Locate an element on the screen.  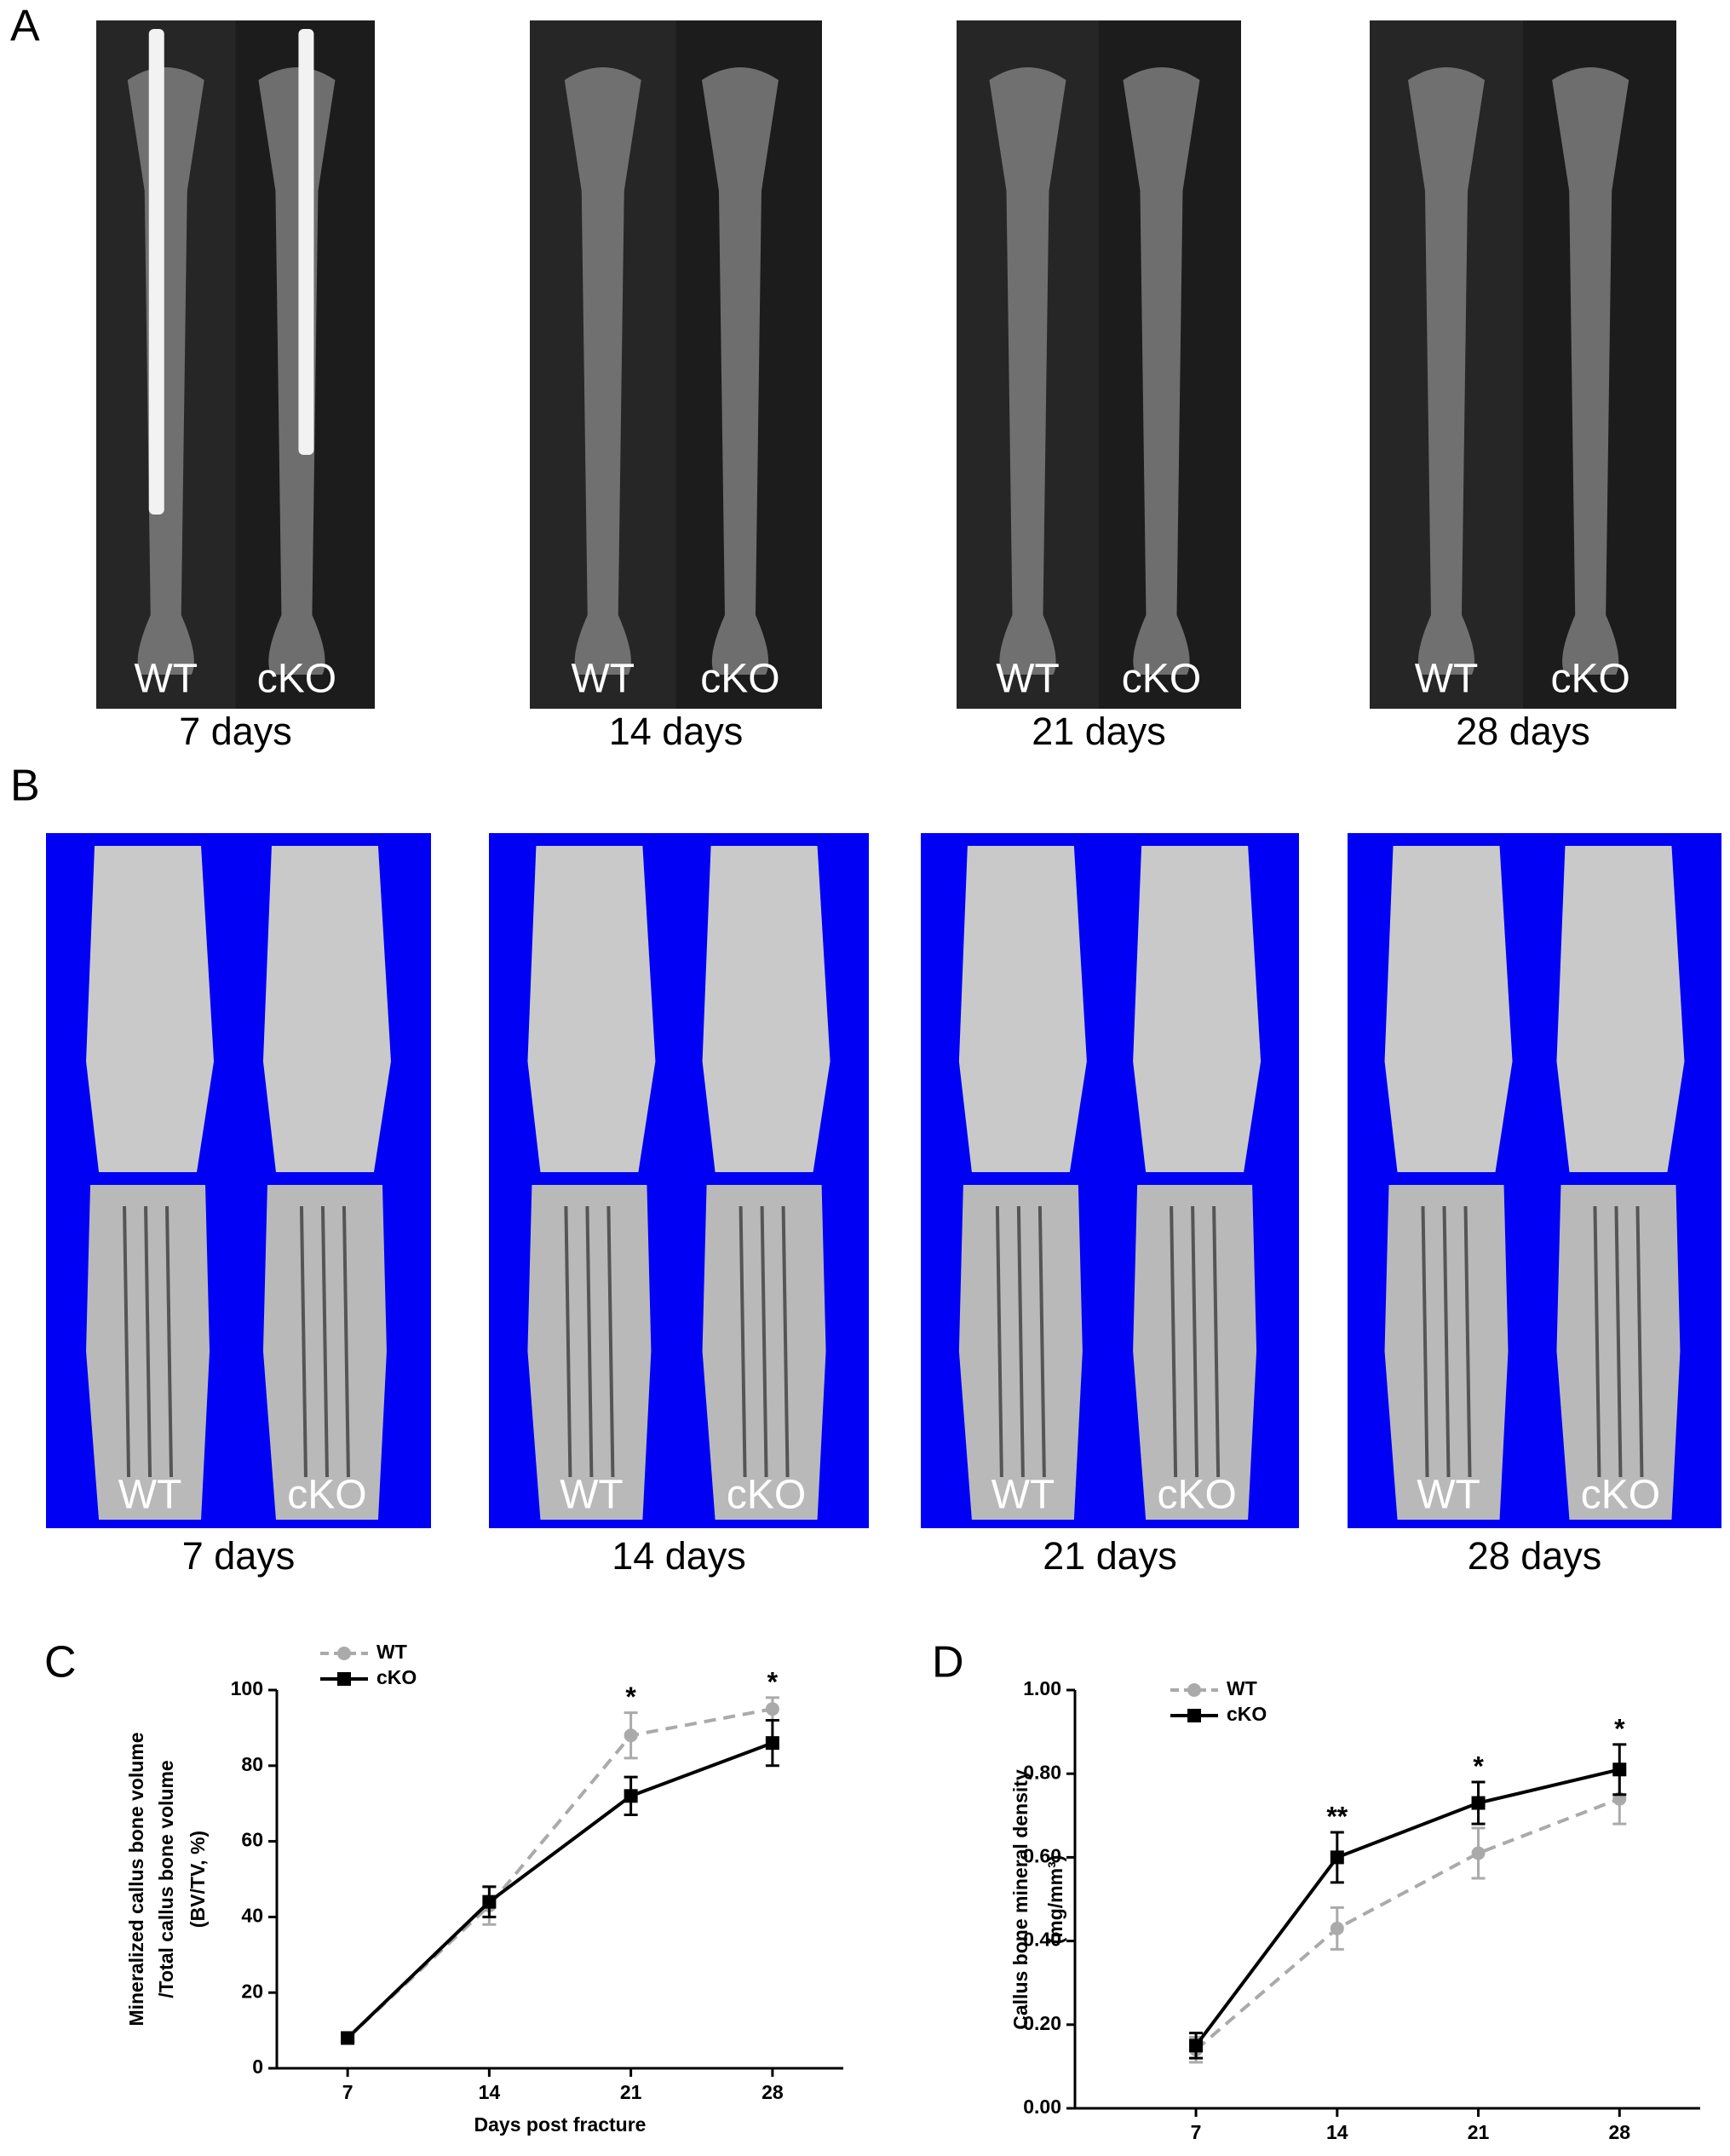
y-axis-label: Callus bone mineral density is located at coordinates (1021, 1899).